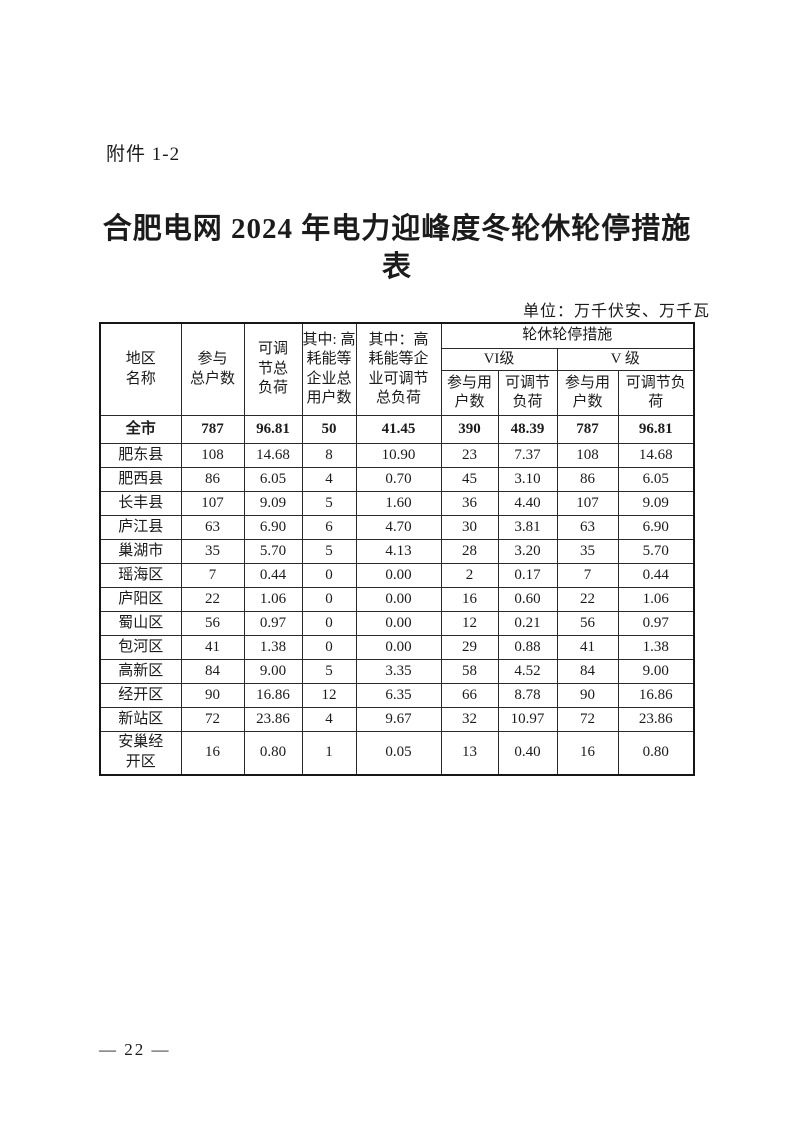 The height and width of the screenshot is (1123, 794). What do you see at coordinates (527, 695) in the screenshot?
I see `value-cell: 8.78` at bounding box center [527, 695].